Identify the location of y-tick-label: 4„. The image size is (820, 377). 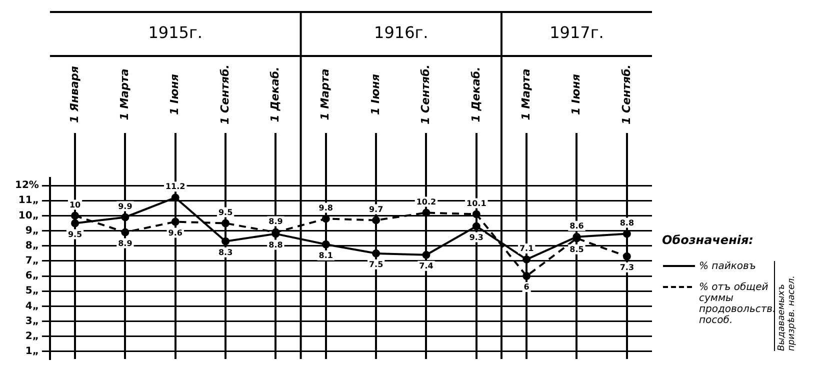
(32, 306).